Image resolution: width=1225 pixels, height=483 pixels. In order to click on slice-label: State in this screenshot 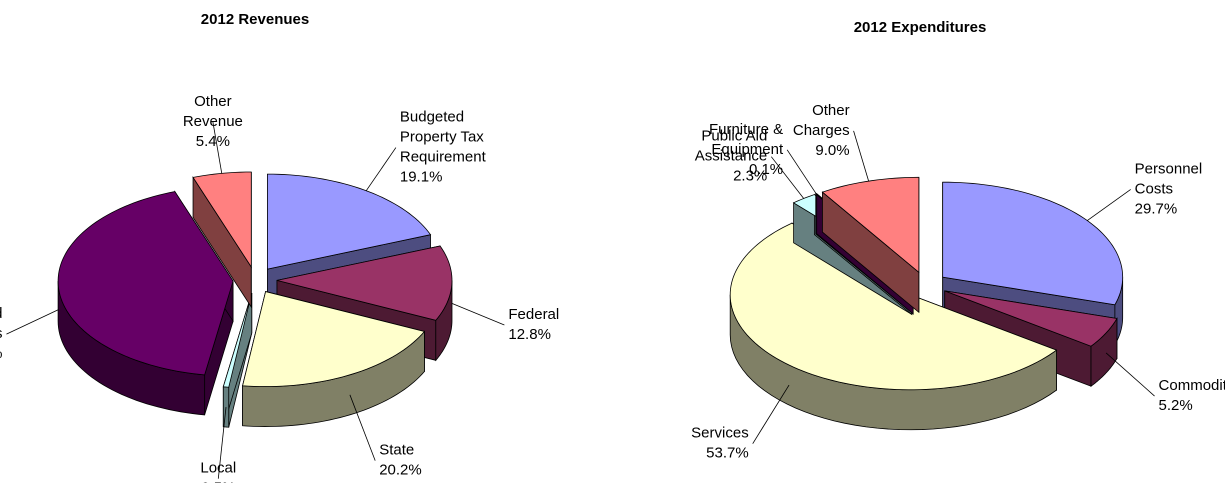, I will do `click(396, 450)`.